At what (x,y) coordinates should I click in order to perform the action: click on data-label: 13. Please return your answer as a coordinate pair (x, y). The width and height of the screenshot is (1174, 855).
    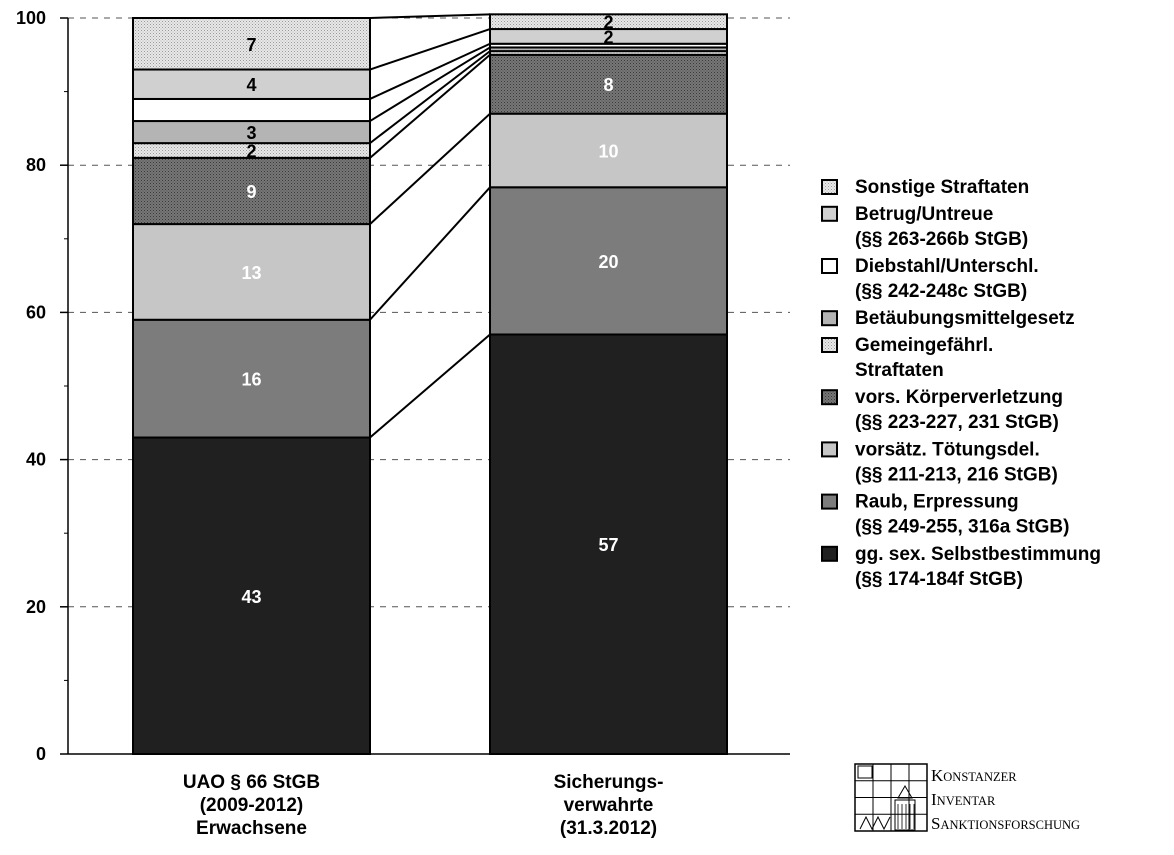
    Looking at the image, I should click on (251, 273).